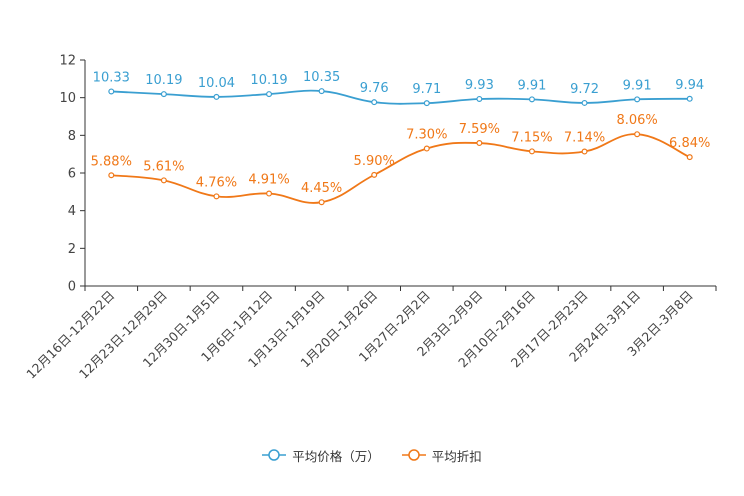 Image resolution: width=744 pixels, height=496 pixels. What do you see at coordinates (636, 120) in the screenshot?
I see `data-label: 8.06%` at bounding box center [636, 120].